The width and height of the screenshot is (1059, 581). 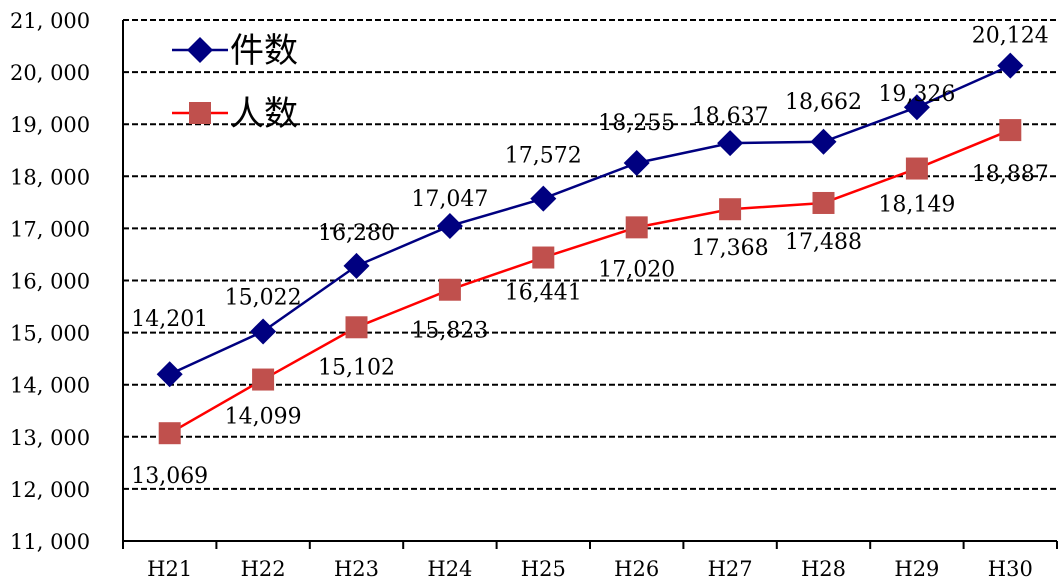 I want to click on data-label-cases: 18,637, so click(x=730, y=116).